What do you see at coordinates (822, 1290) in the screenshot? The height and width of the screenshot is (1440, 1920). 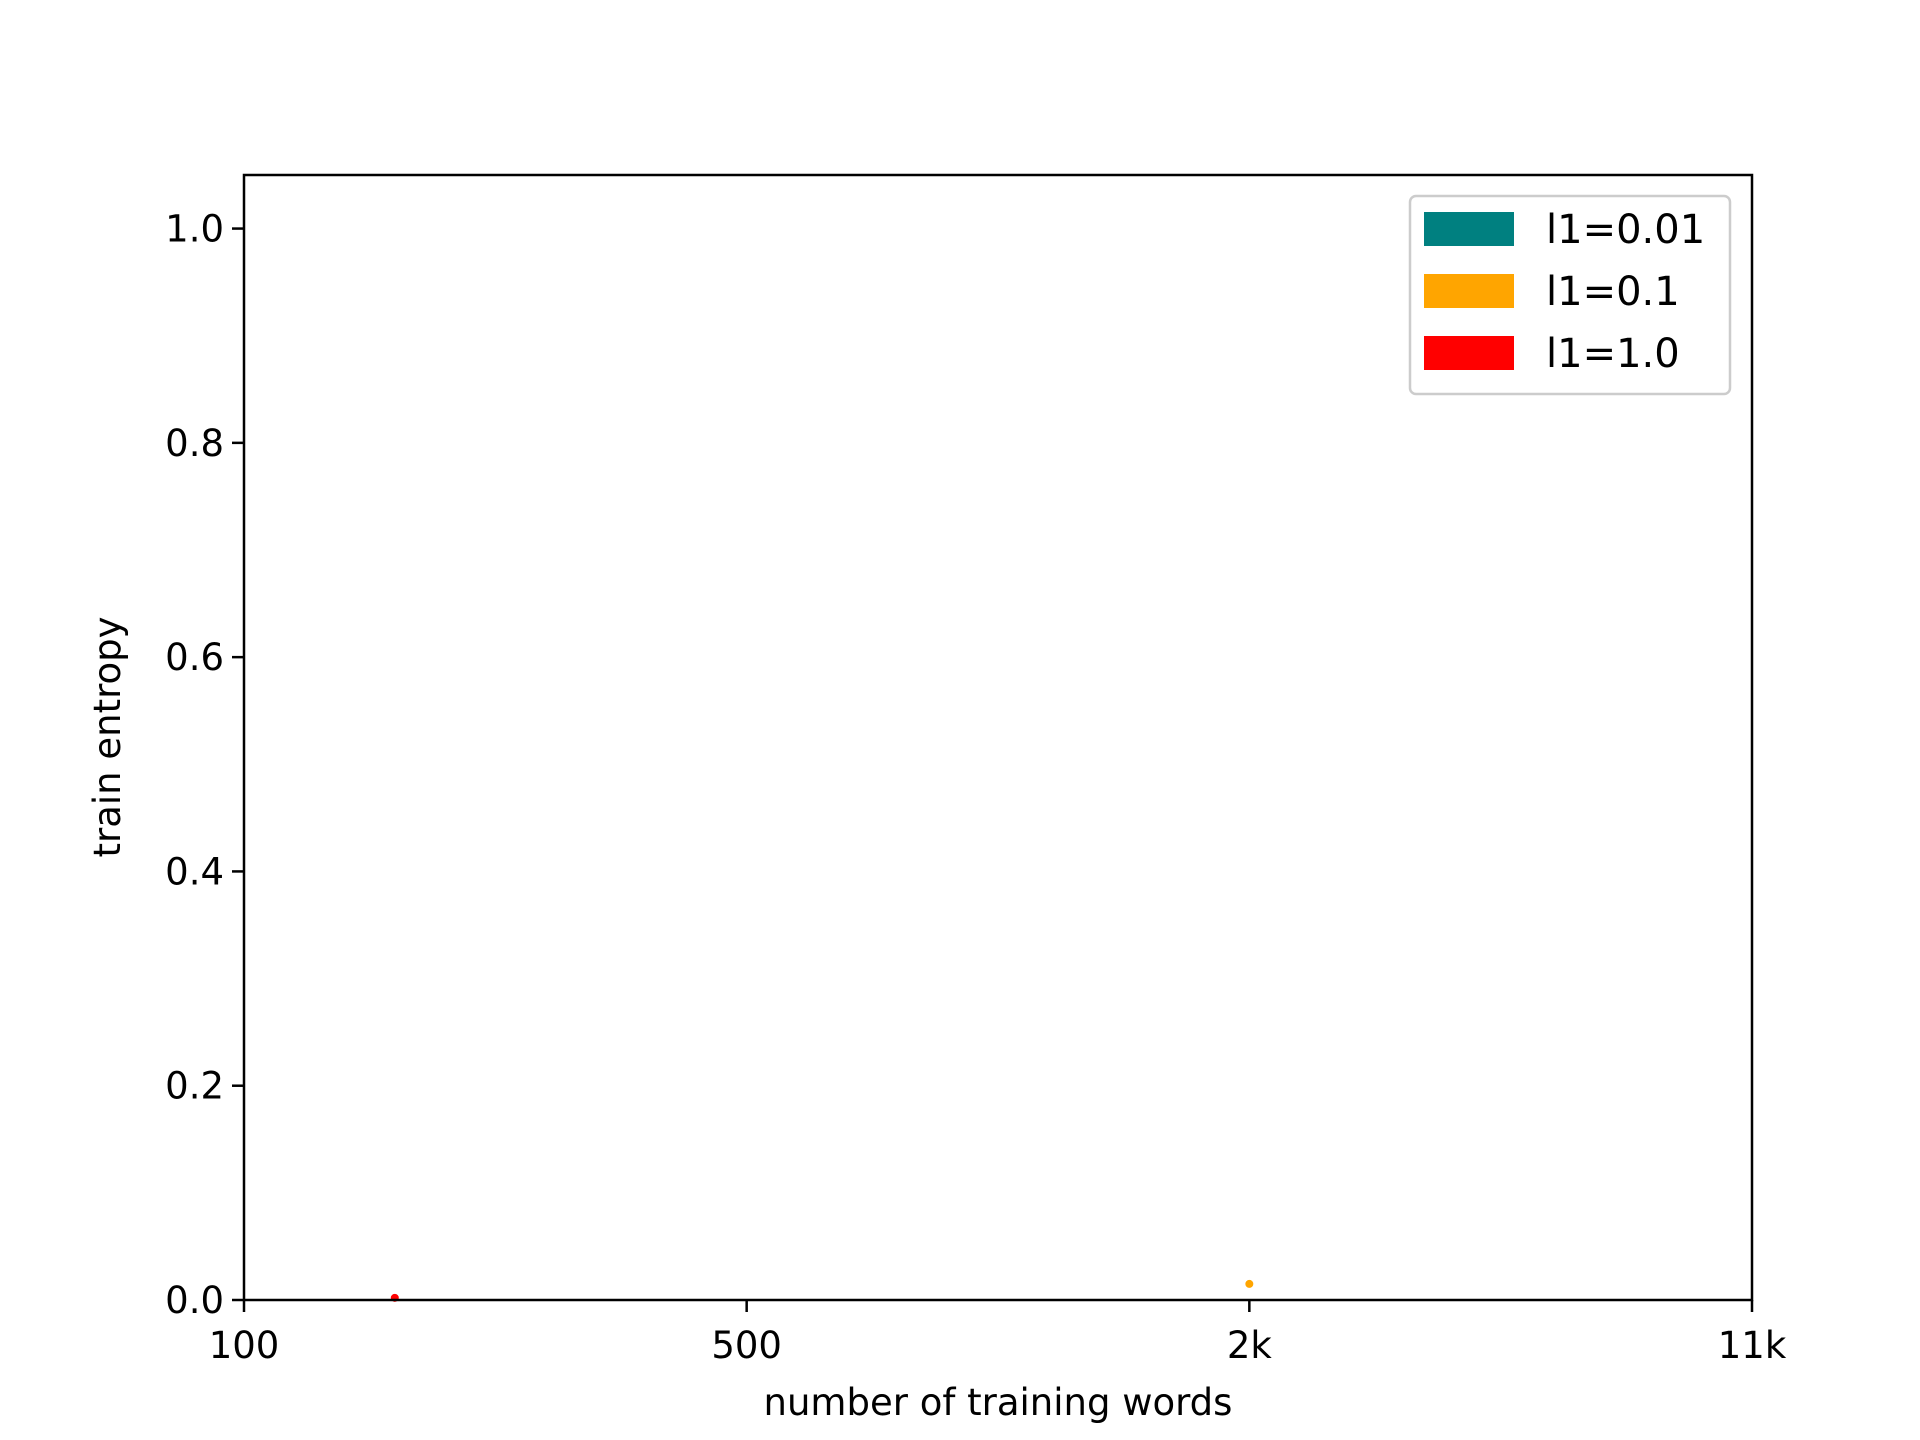 I see `plot-area` at bounding box center [822, 1290].